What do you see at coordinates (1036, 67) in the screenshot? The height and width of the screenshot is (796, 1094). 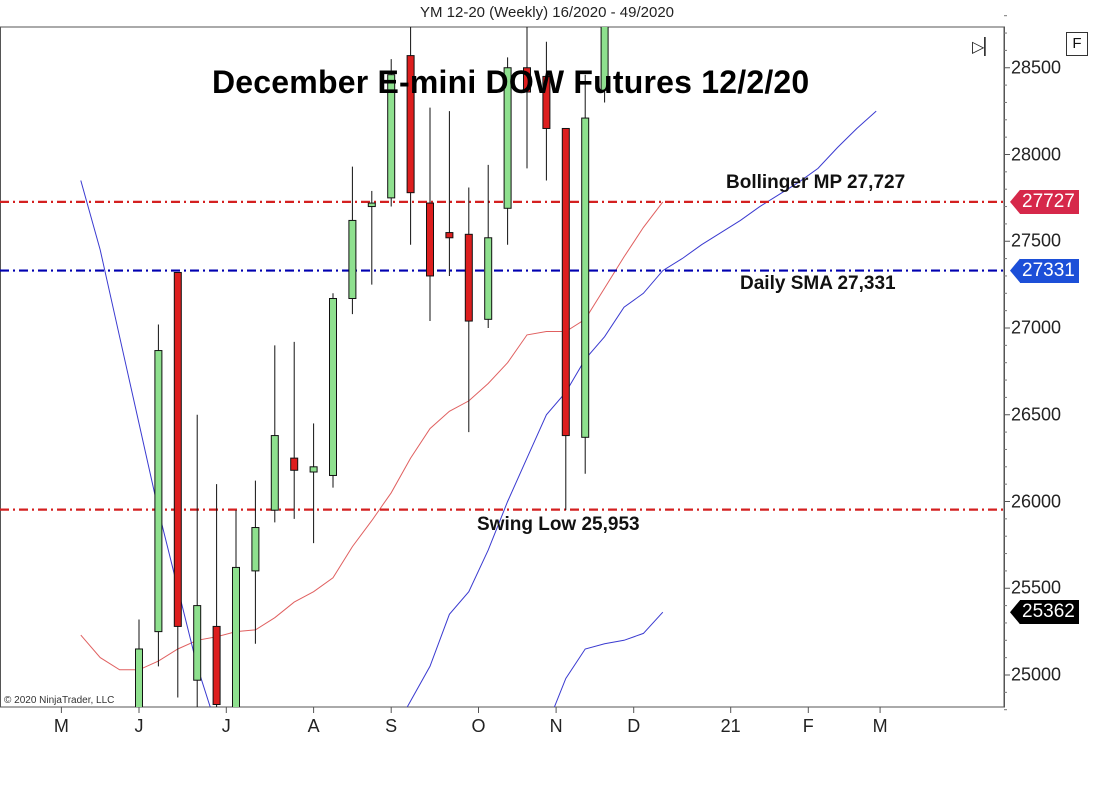 I see `y-tick-label: 28500` at bounding box center [1036, 67].